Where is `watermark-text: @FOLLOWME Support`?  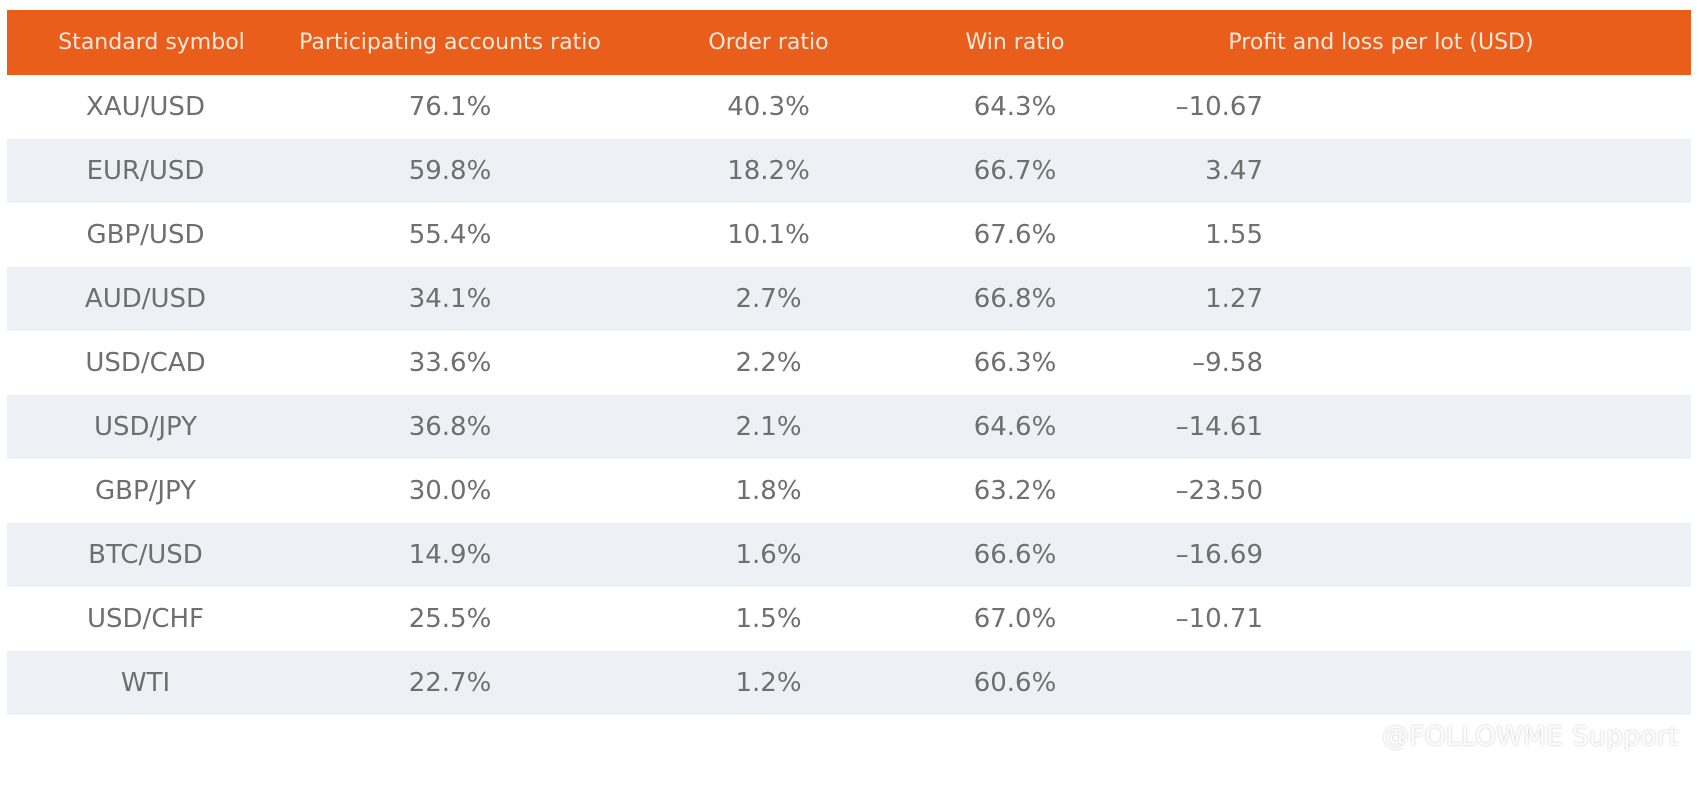 watermark-text: @FOLLOWME Support is located at coordinates (1530, 736).